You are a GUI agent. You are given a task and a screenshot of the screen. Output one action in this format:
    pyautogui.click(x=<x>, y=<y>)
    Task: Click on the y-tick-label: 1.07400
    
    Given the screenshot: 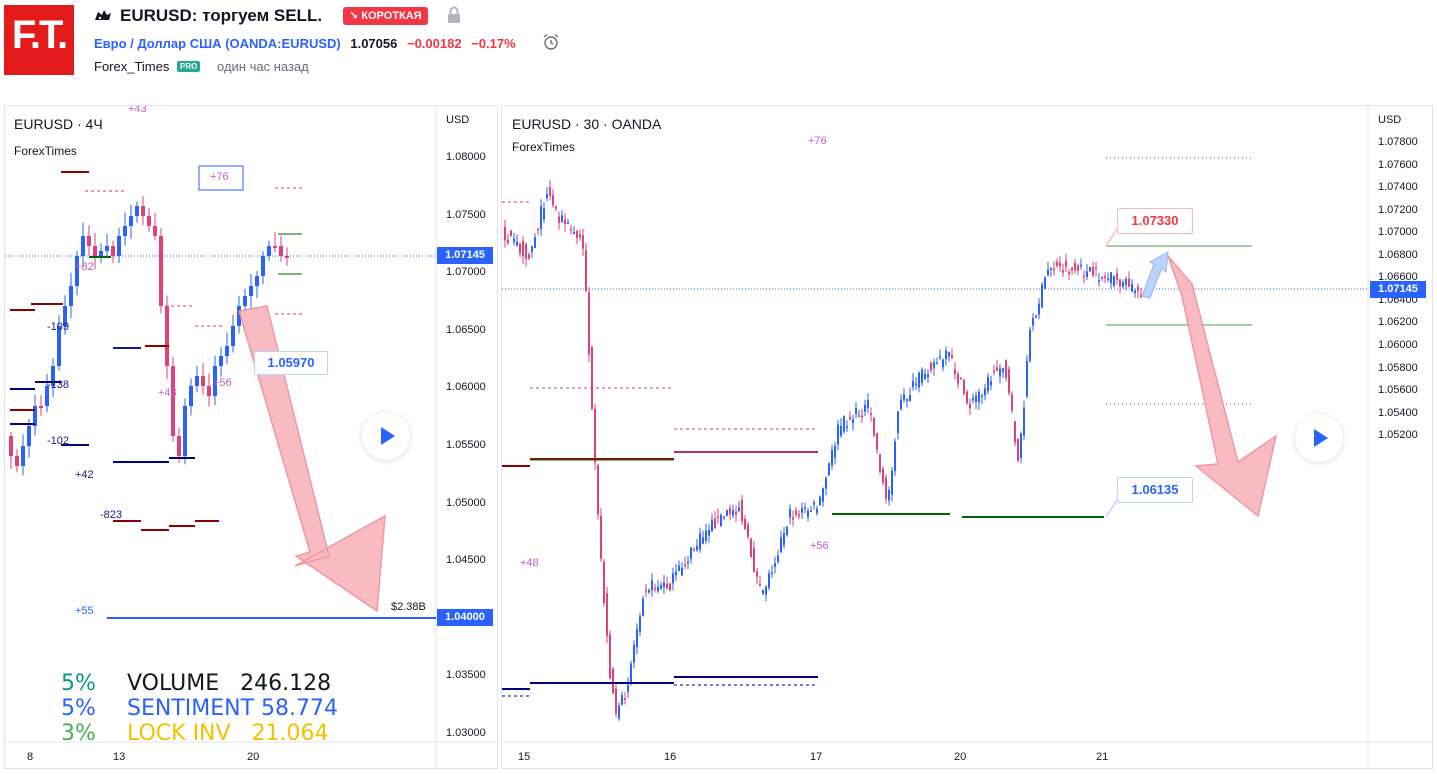 What is the action you would take?
    pyautogui.click(x=1398, y=187)
    